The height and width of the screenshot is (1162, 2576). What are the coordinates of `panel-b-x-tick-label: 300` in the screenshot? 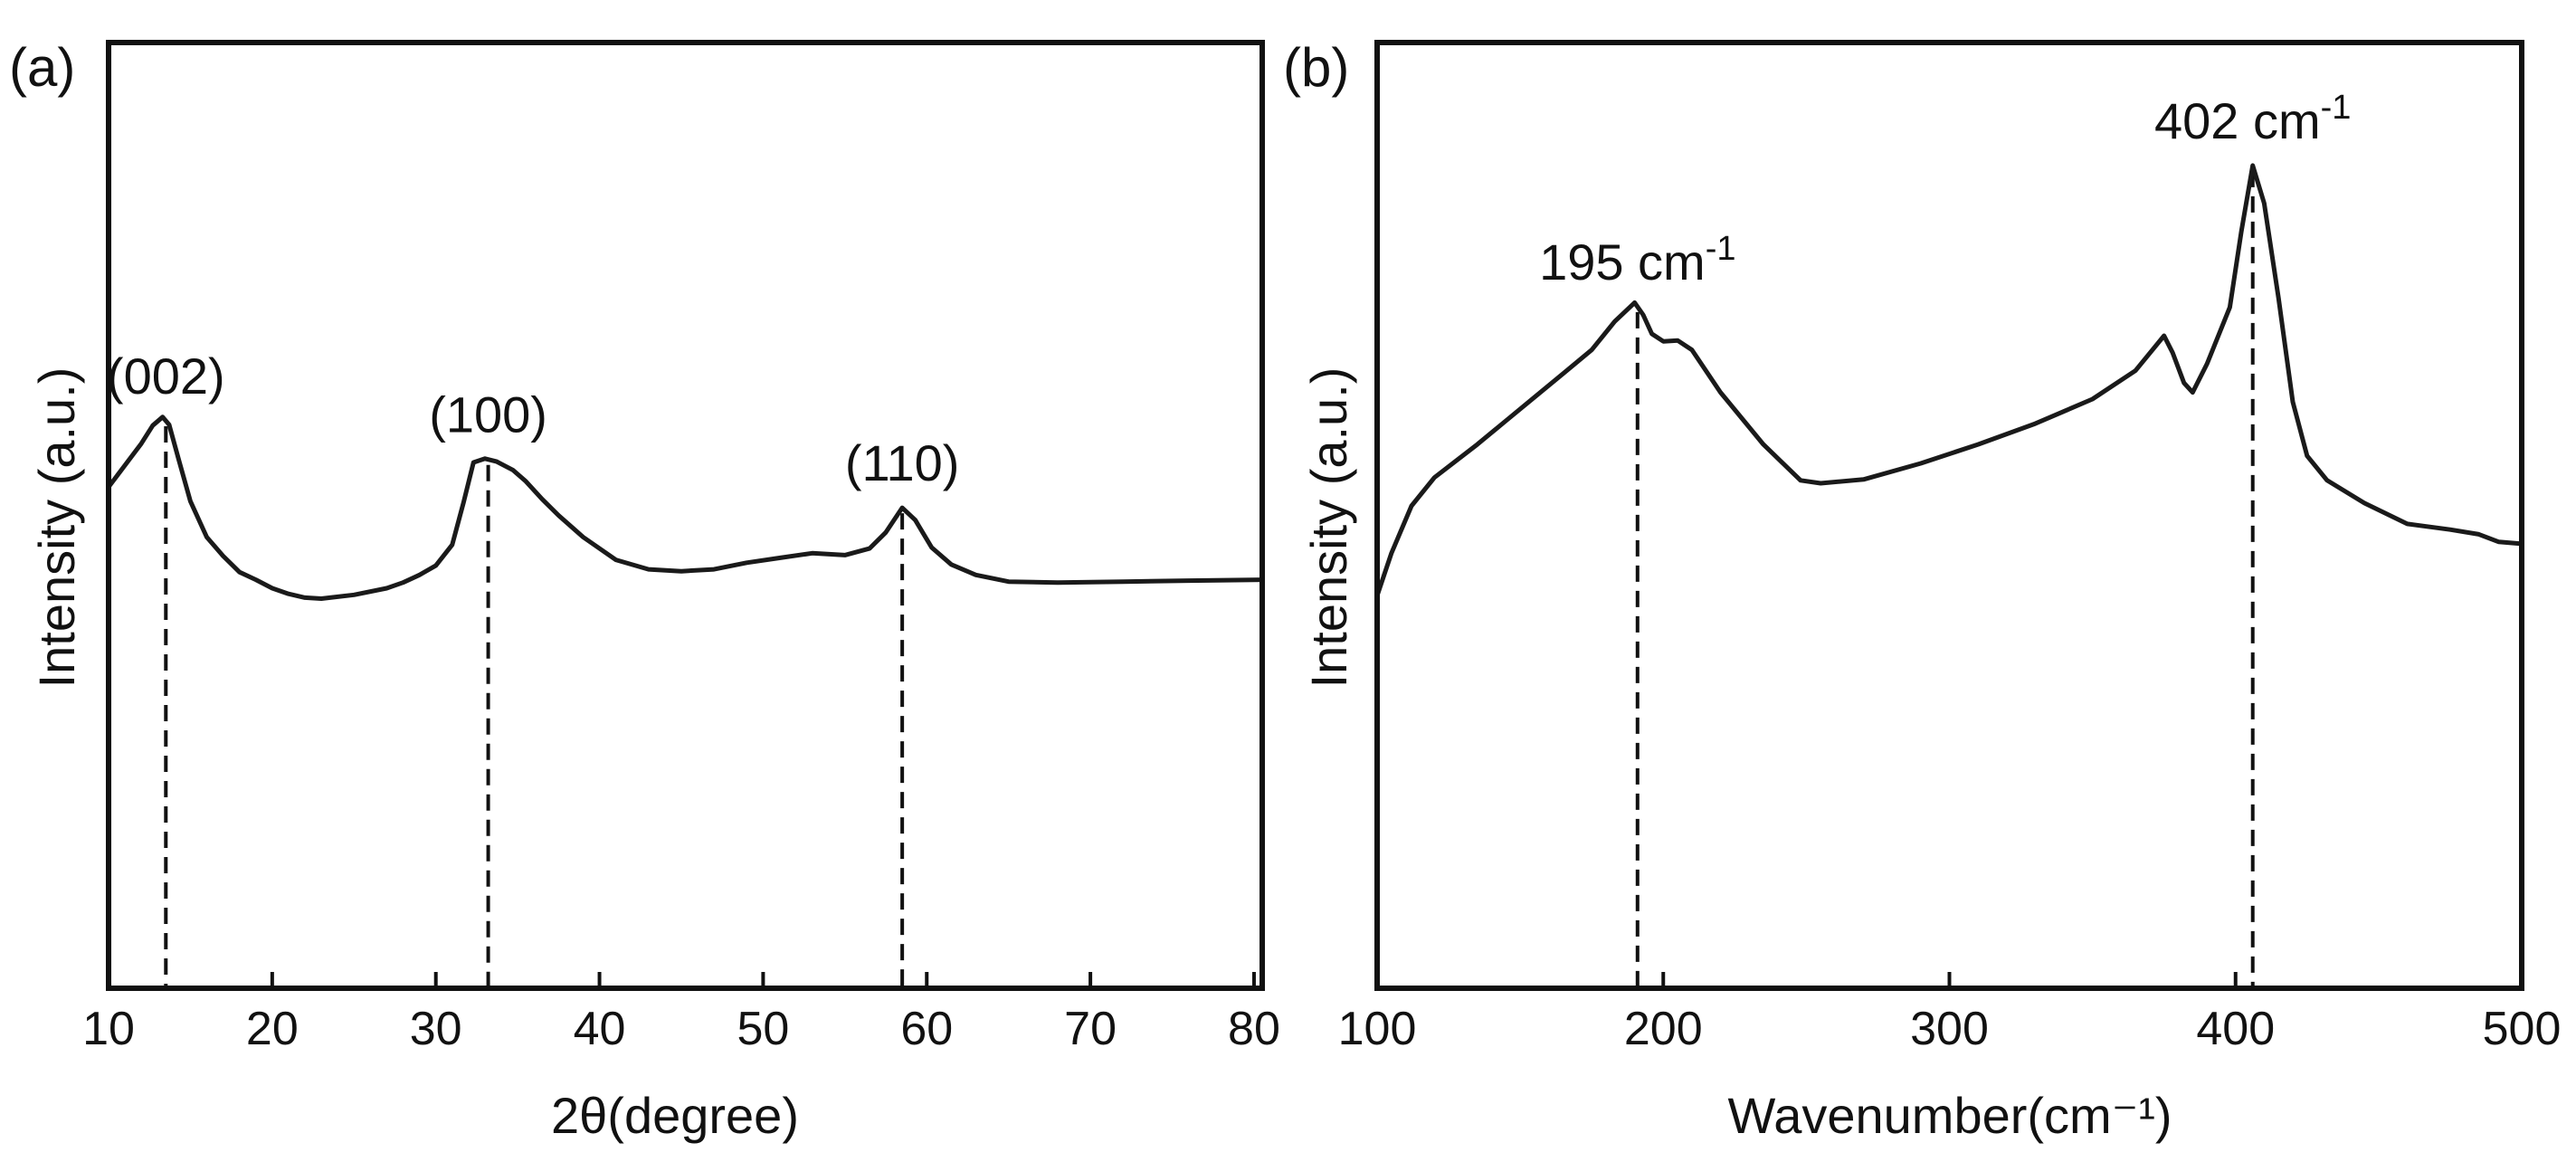 It's located at (1949, 1029).